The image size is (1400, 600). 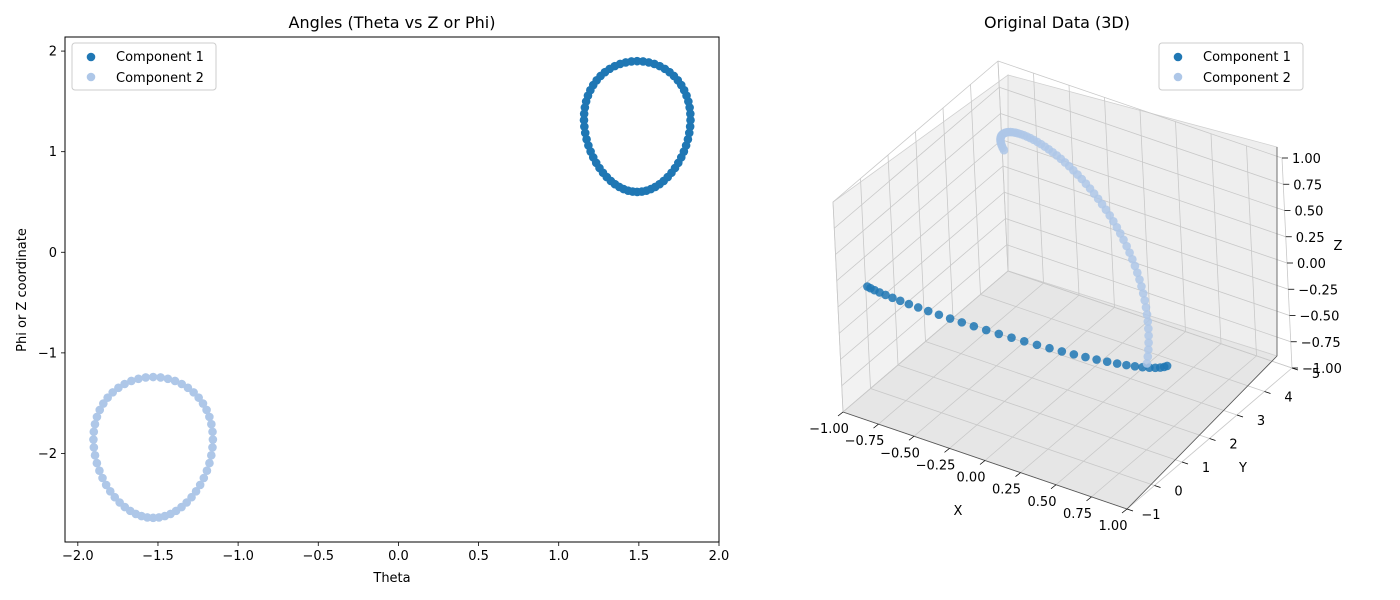 I want to click on y-axis-label: Y, so click(x=1242, y=468).